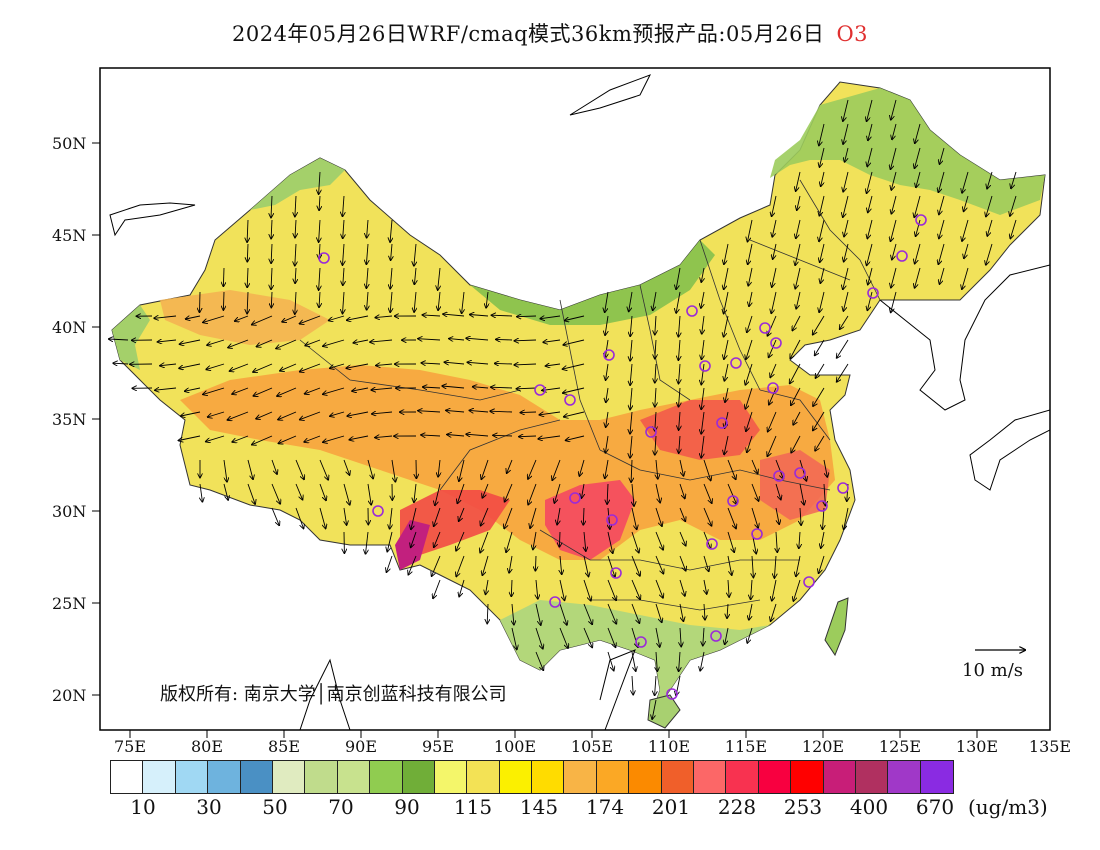  What do you see at coordinates (669, 746) in the screenshot?
I see `lon-label: 110E` at bounding box center [669, 746].